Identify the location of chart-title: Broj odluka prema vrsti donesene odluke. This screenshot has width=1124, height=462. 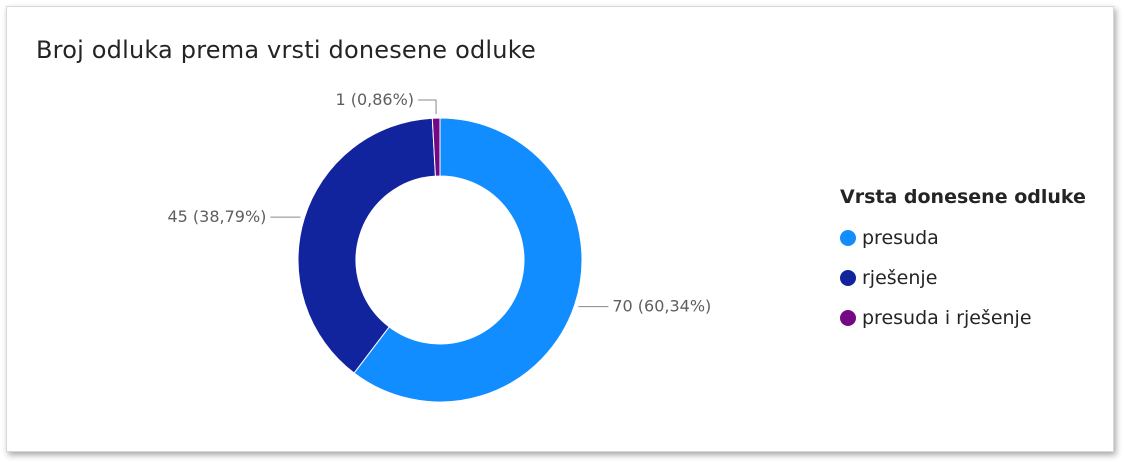
(286, 50).